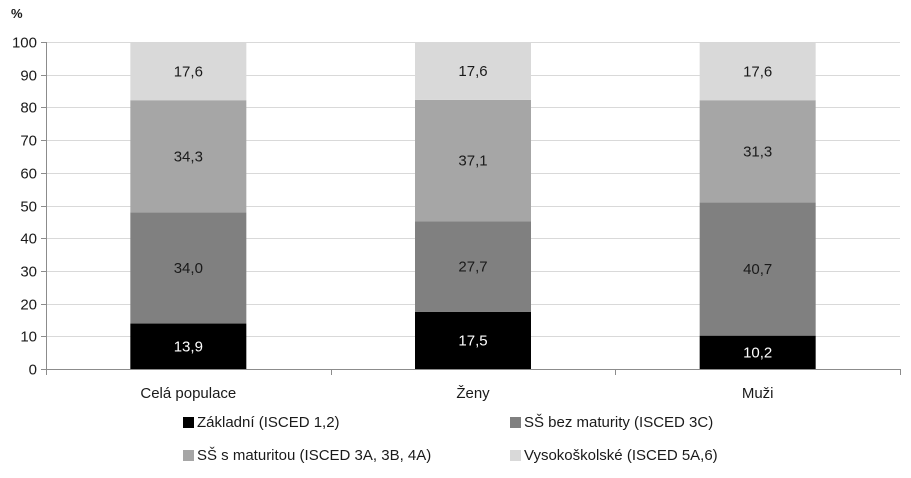  I want to click on x-category-label: Ženy, so click(473, 393).